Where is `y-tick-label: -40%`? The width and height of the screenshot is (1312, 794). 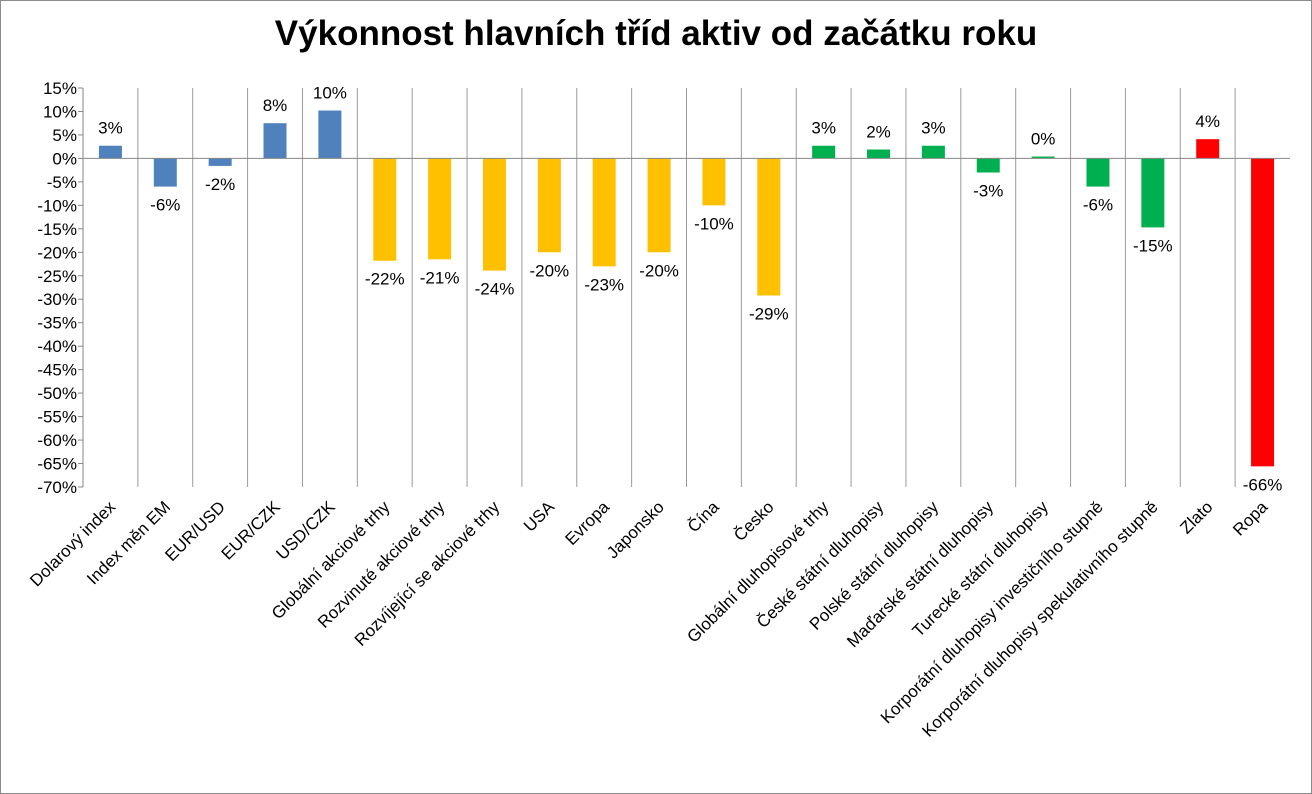 y-tick-label: -40% is located at coordinates (57, 346).